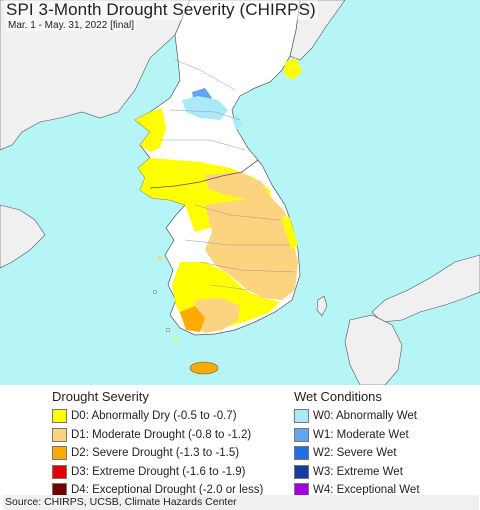 This screenshot has width=480, height=510. I want to click on d1-southwest-coast, so click(217, 315).